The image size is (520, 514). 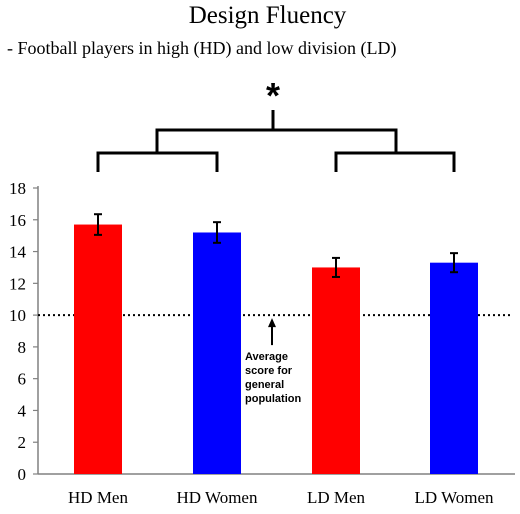 What do you see at coordinates (18, 252) in the screenshot?
I see `y-tick-label: 14` at bounding box center [18, 252].